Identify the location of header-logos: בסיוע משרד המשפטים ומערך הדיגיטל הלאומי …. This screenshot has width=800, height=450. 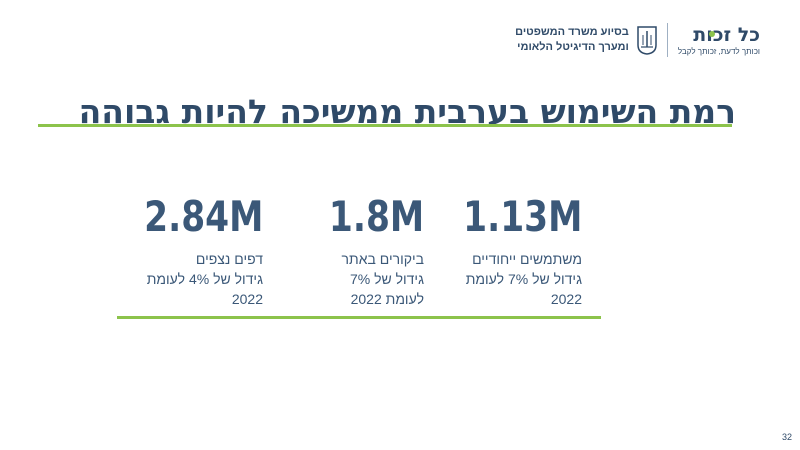
(637, 40).